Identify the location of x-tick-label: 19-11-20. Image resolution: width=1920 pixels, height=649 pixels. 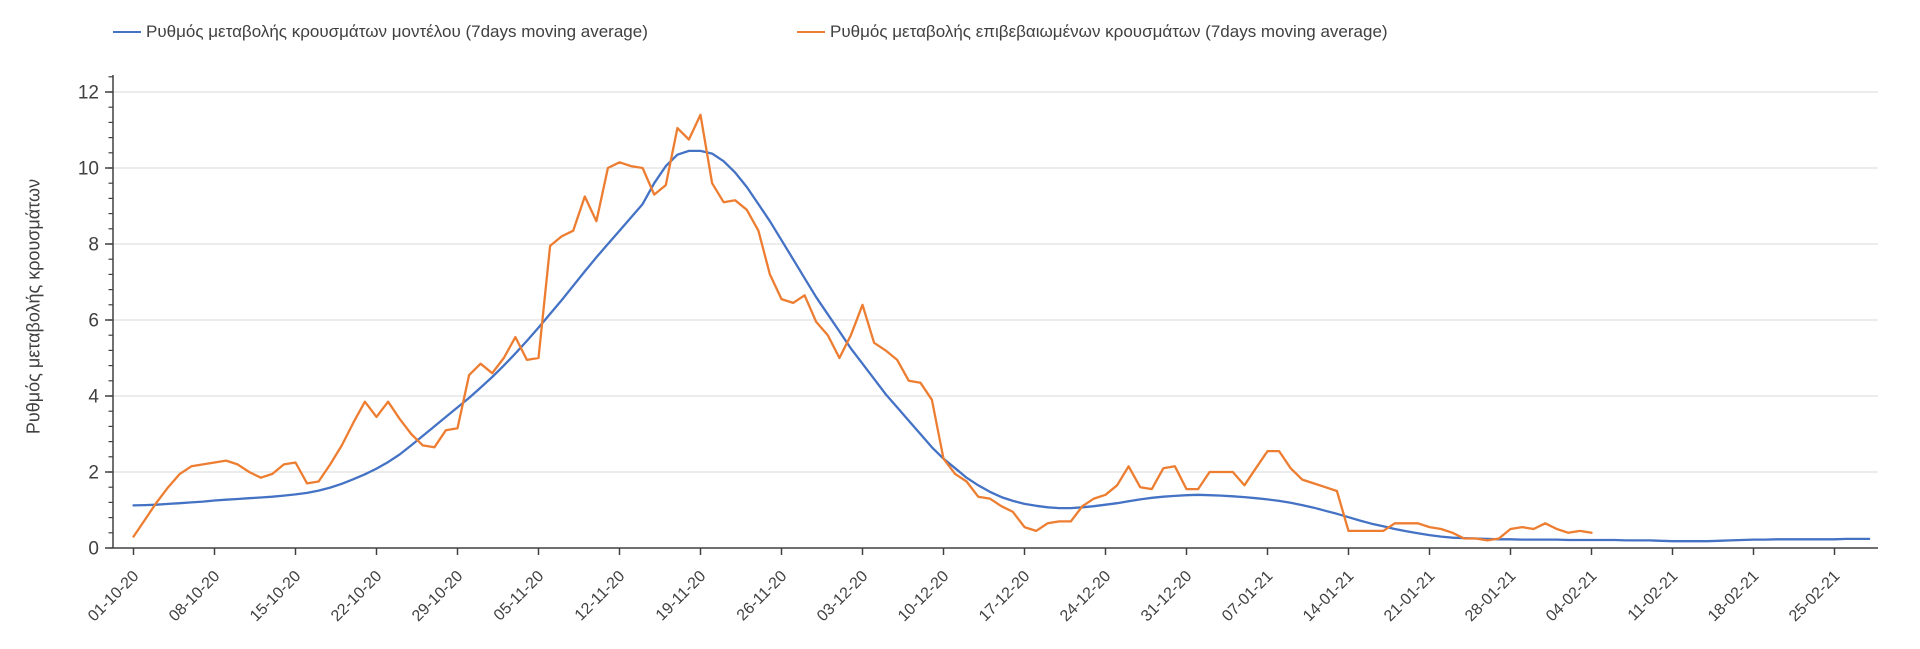
(681, 596).